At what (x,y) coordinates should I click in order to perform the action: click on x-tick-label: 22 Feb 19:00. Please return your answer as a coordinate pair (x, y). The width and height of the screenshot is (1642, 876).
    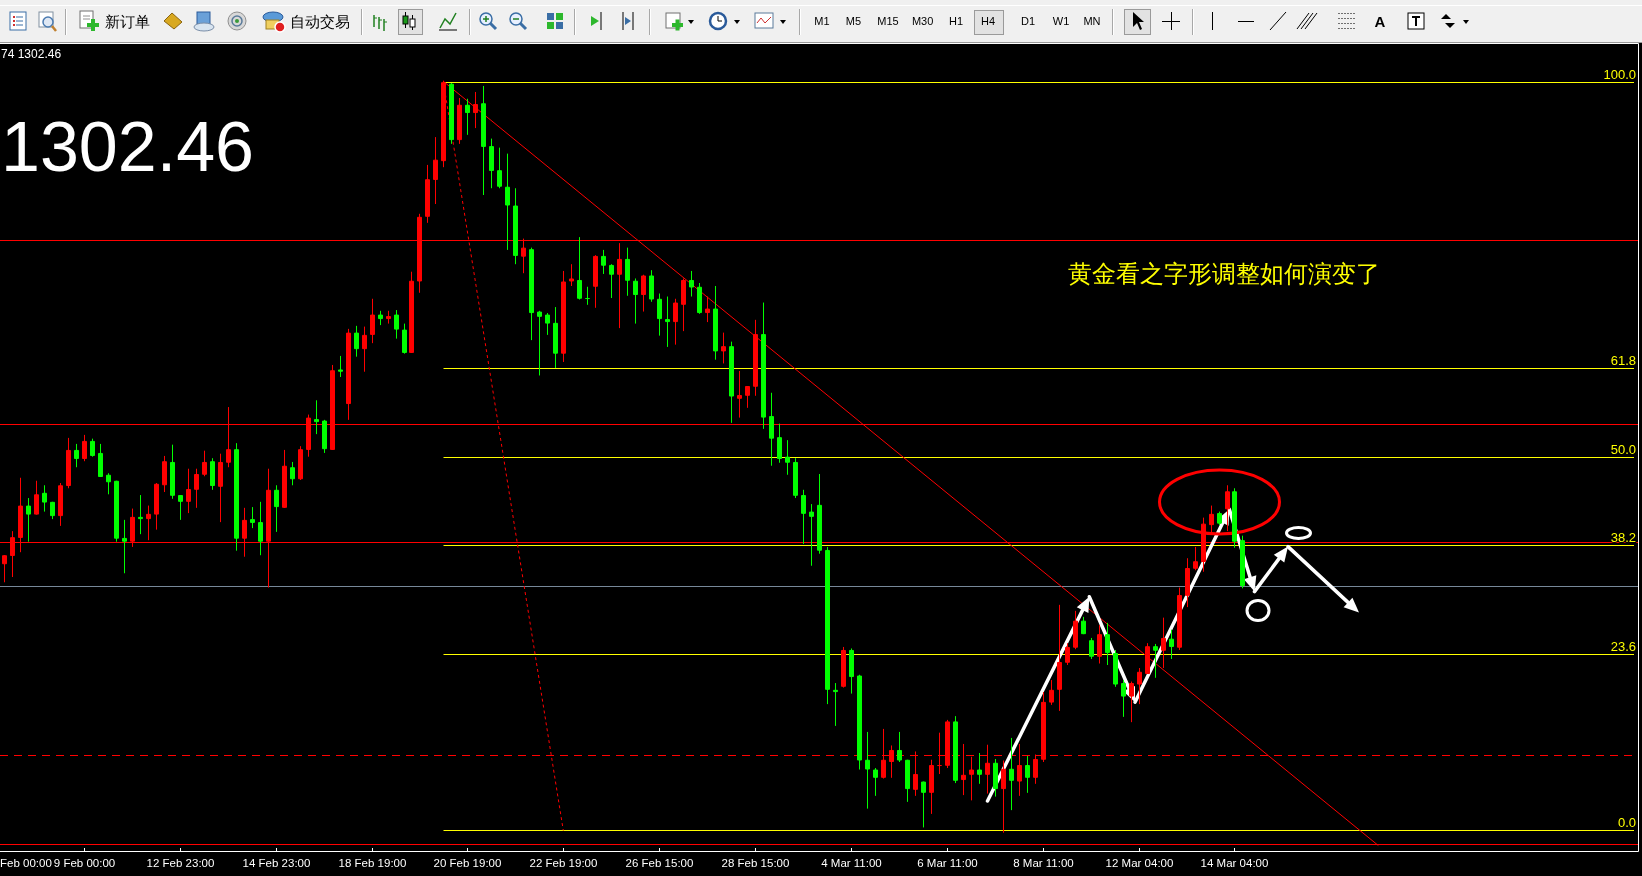
    Looking at the image, I should click on (563, 863).